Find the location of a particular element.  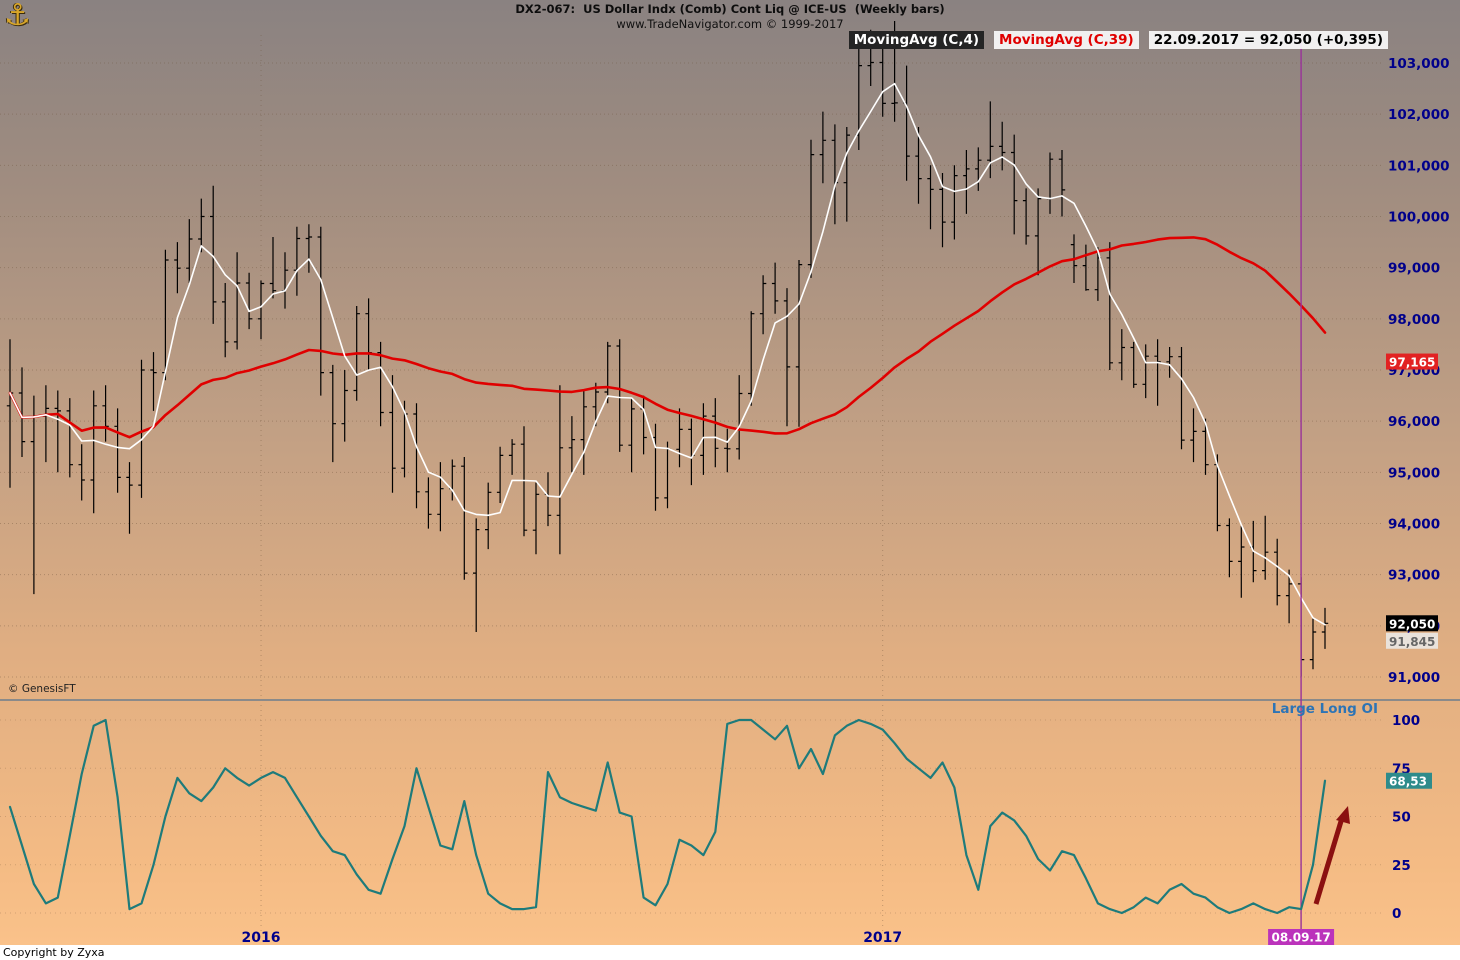

last-close-price-tag-text: 92,050 is located at coordinates (1412, 624).